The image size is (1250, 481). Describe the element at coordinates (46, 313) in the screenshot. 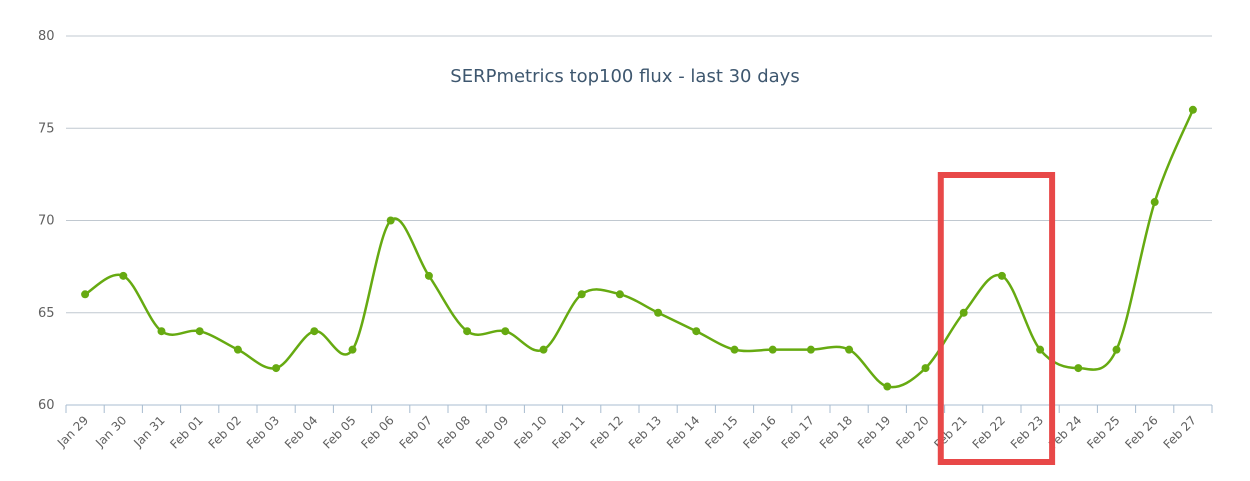

I see `y-tick-label: 65` at that location.